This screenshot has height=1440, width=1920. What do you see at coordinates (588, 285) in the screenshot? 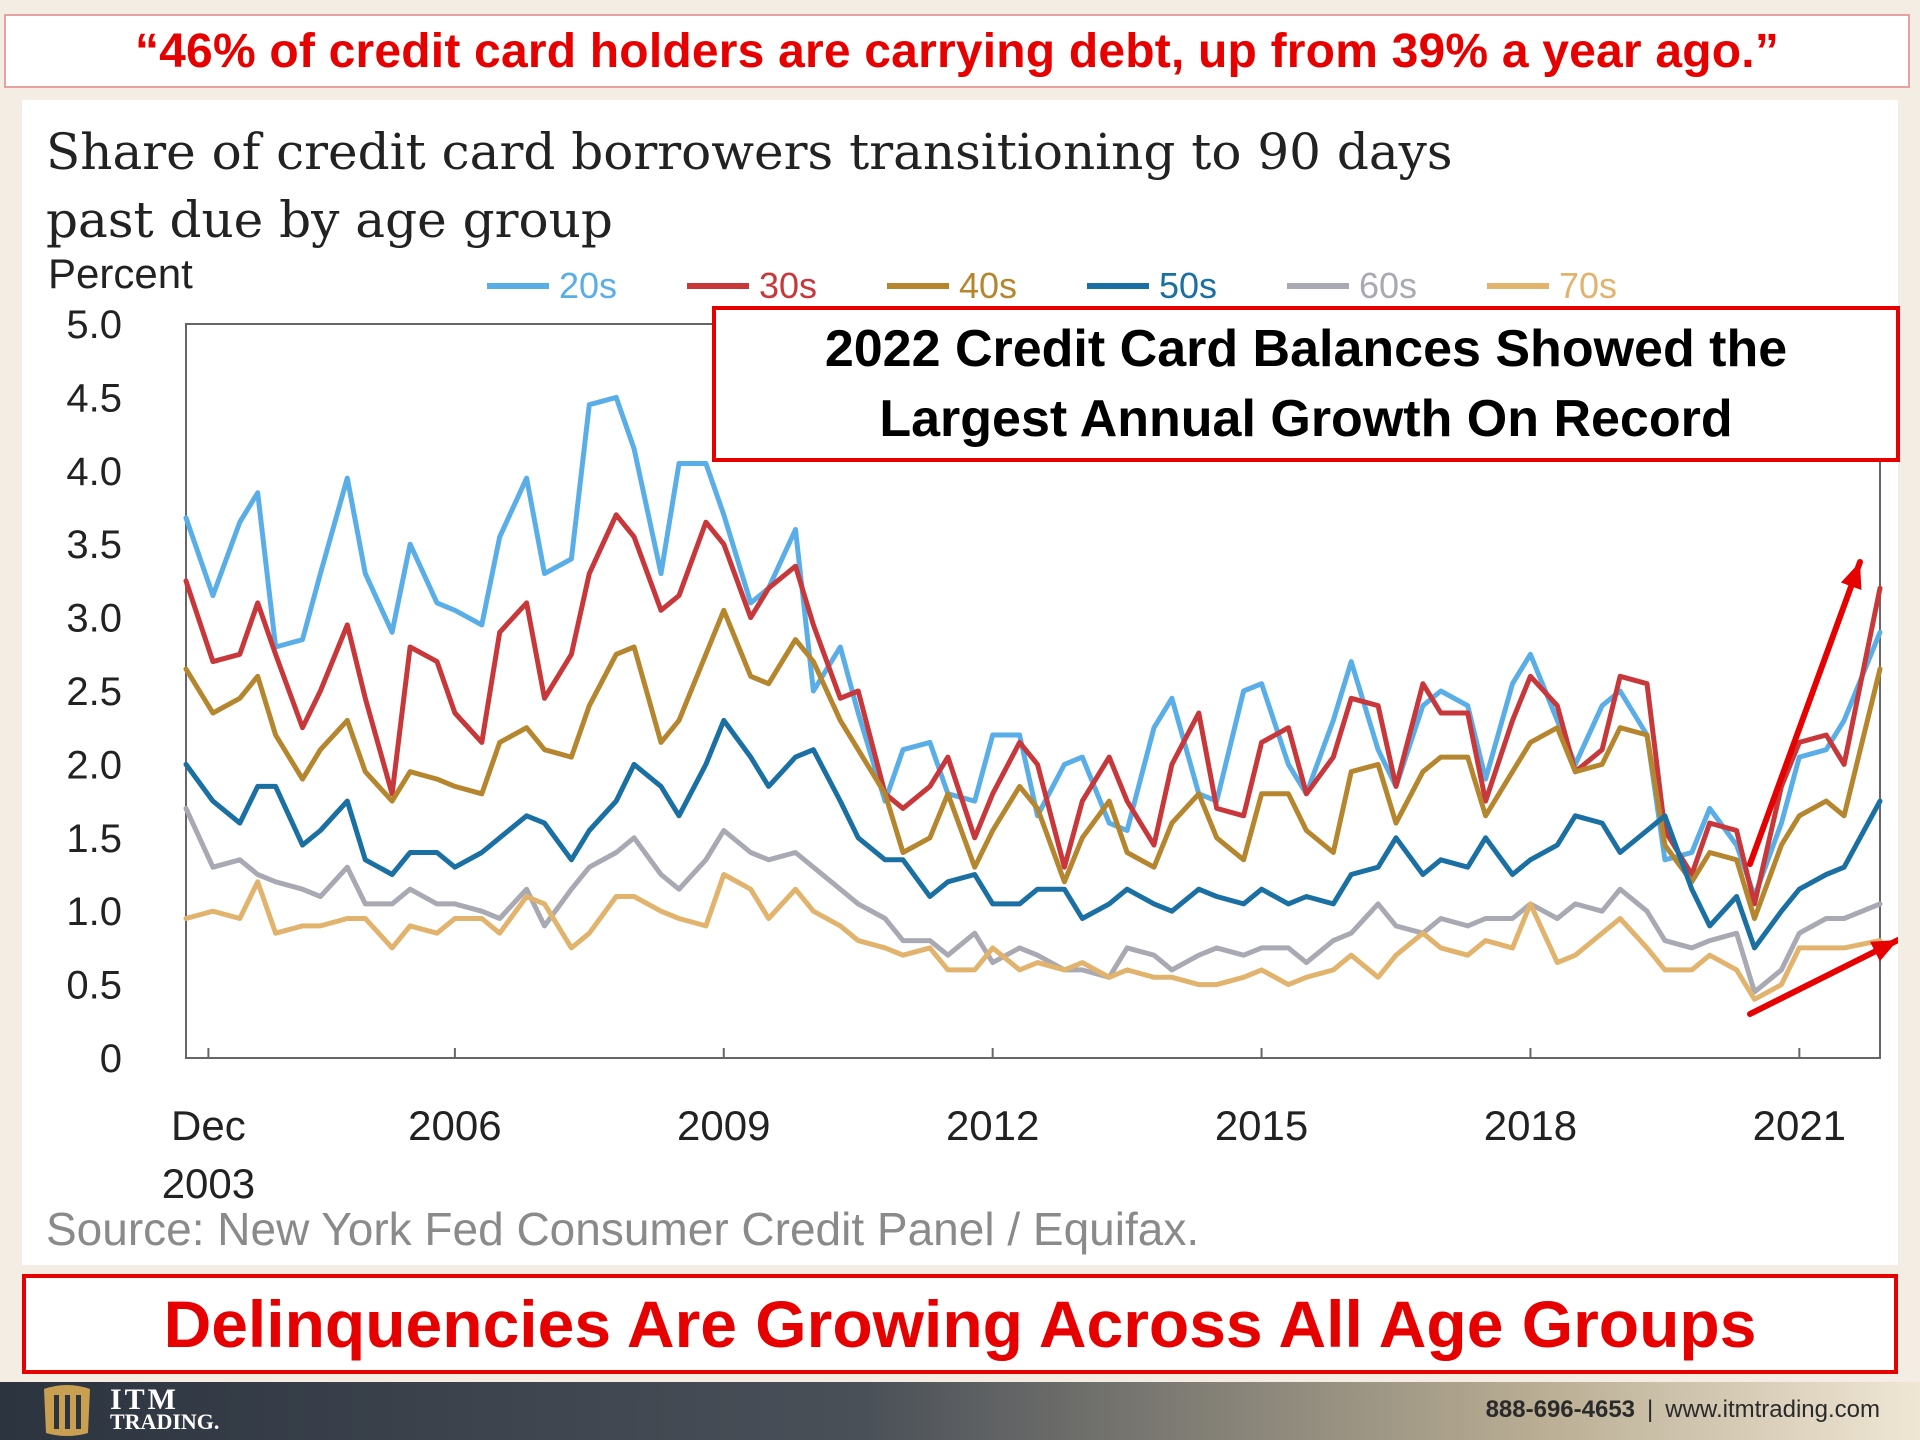
I see `legend-label: 20s` at bounding box center [588, 285].